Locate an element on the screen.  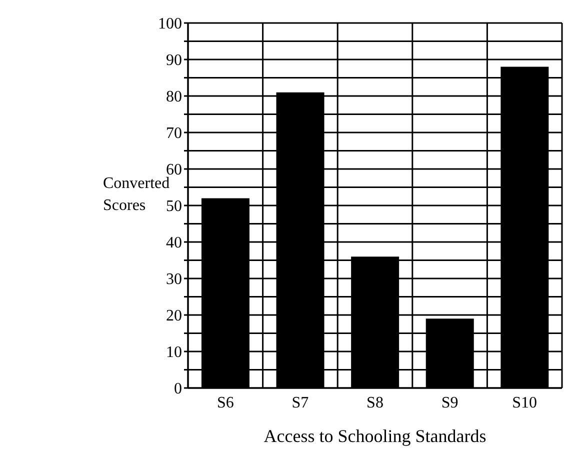
x-tick-label: S7 is located at coordinates (300, 403).